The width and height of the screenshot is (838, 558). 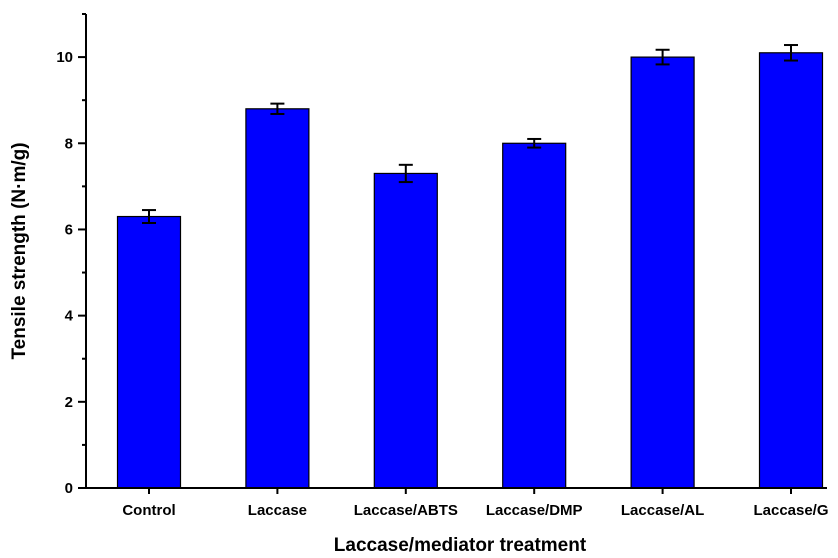 What do you see at coordinates (534, 315) in the screenshot?
I see `bar-laccase-dmp` at bounding box center [534, 315].